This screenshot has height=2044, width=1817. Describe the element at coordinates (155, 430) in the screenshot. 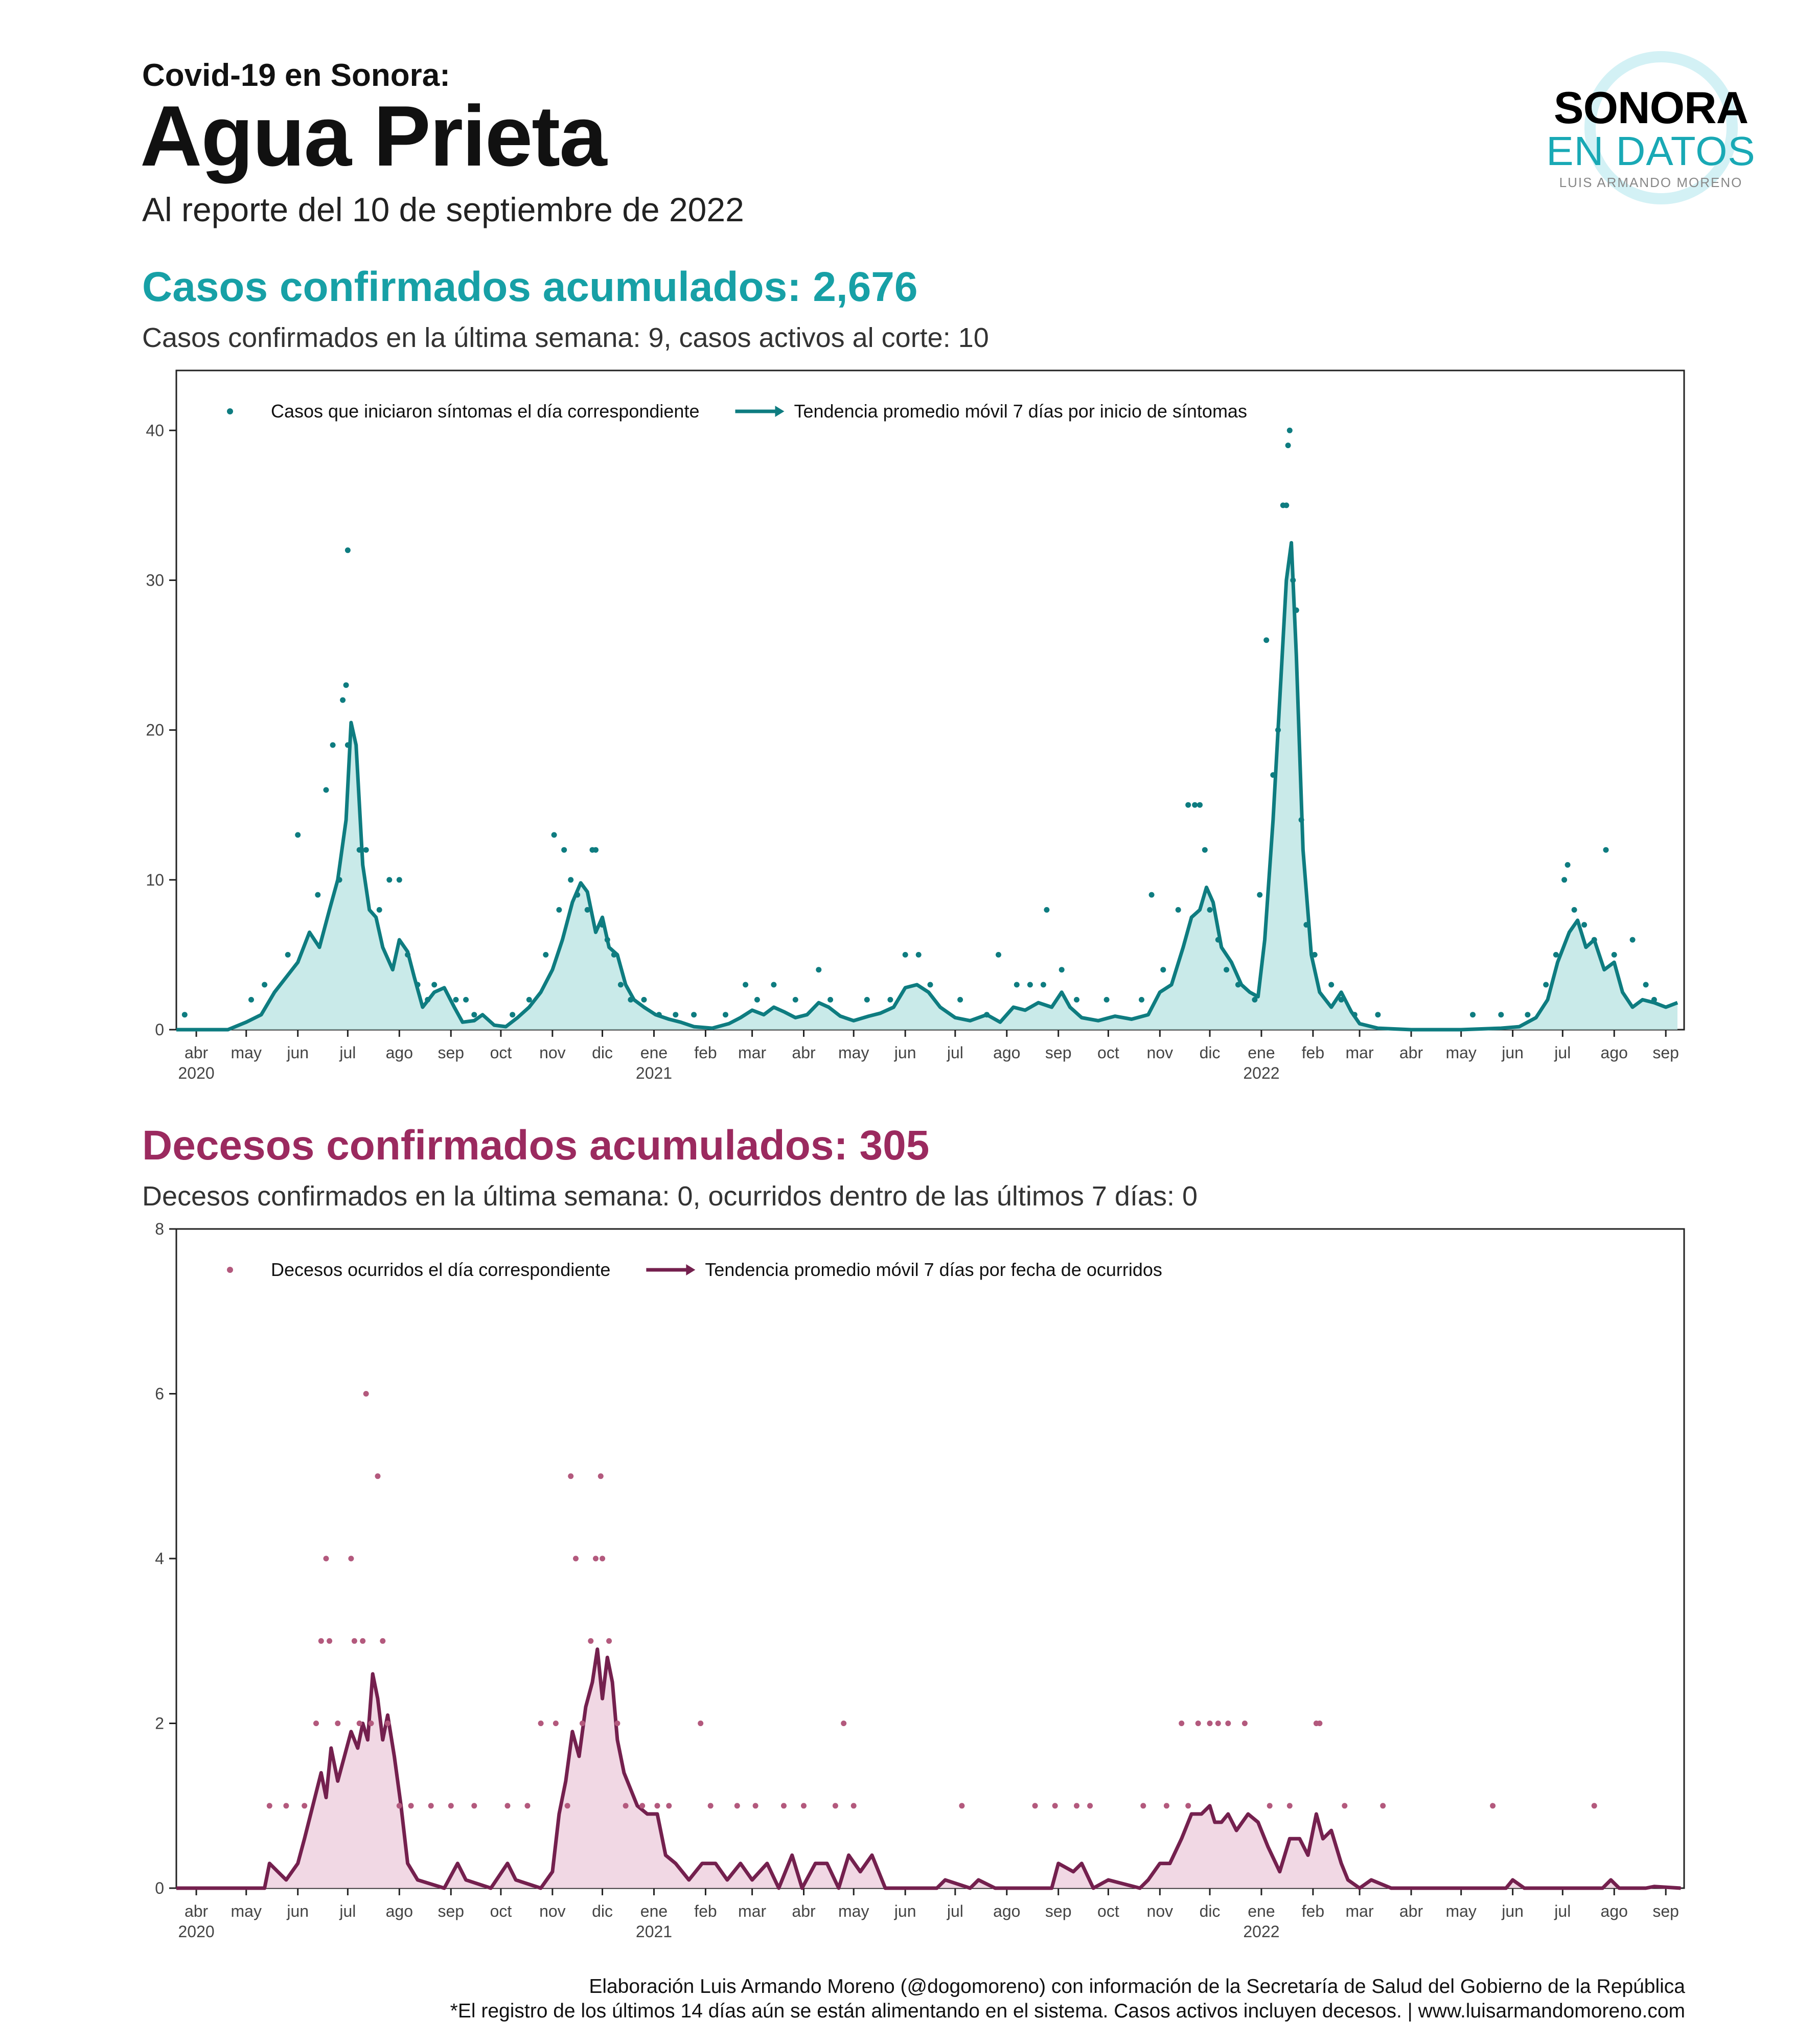

I see `cases-y-tick-label: 40` at that location.